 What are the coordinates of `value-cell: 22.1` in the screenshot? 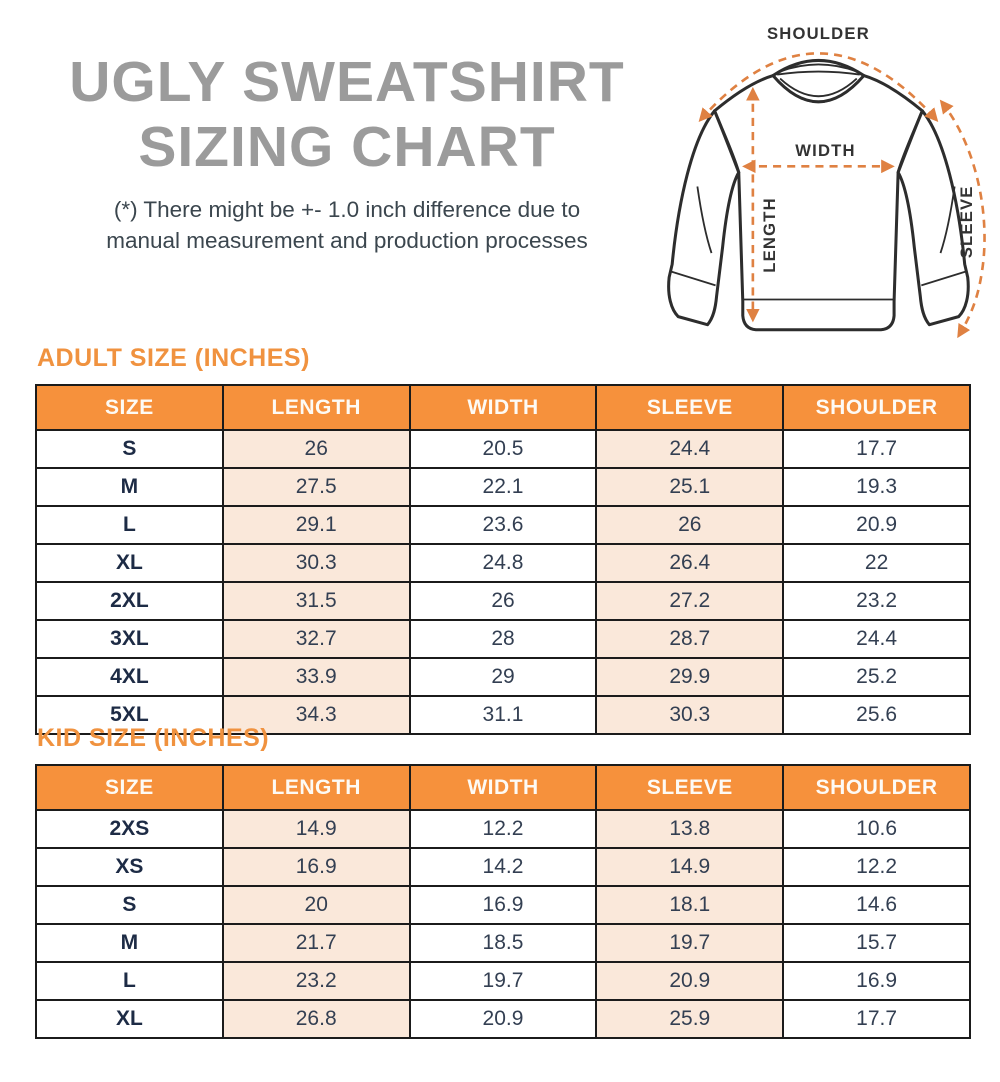 It's located at (503, 487).